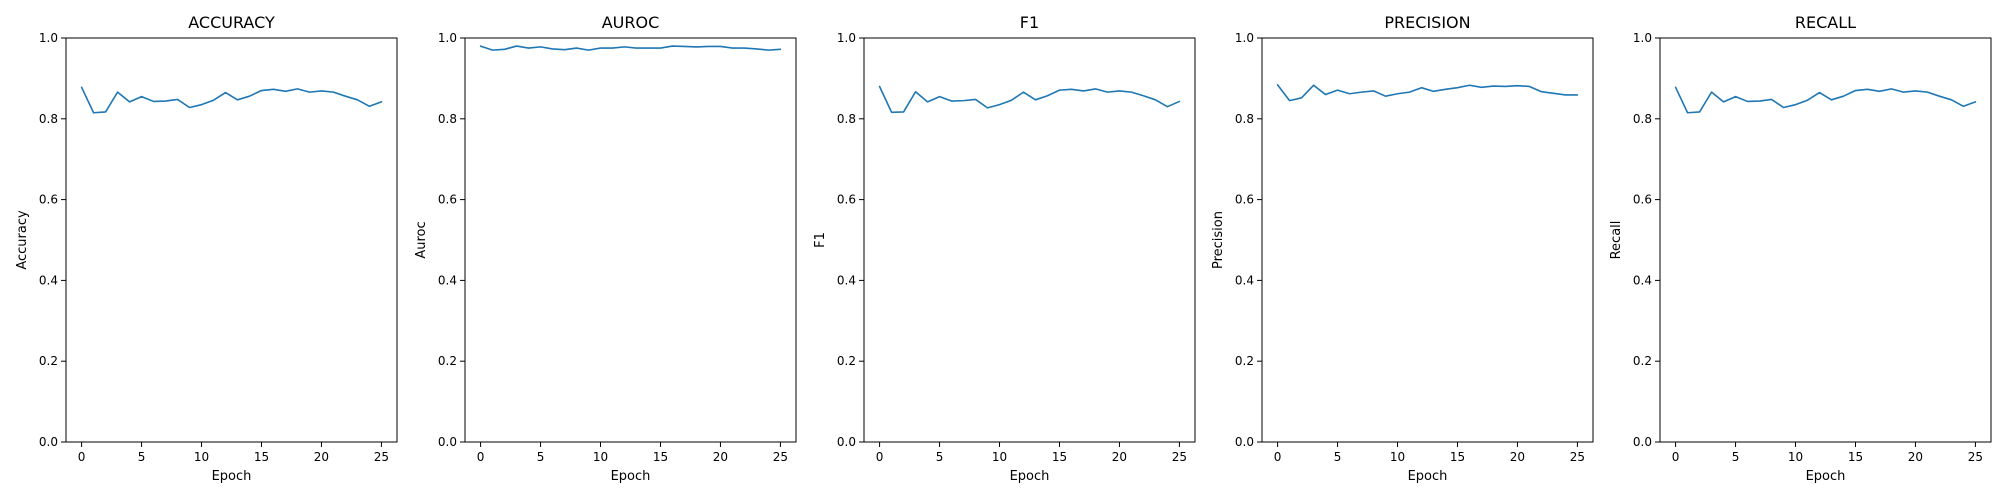  What do you see at coordinates (631, 22) in the screenshot?
I see `chart-title: AUROC` at bounding box center [631, 22].